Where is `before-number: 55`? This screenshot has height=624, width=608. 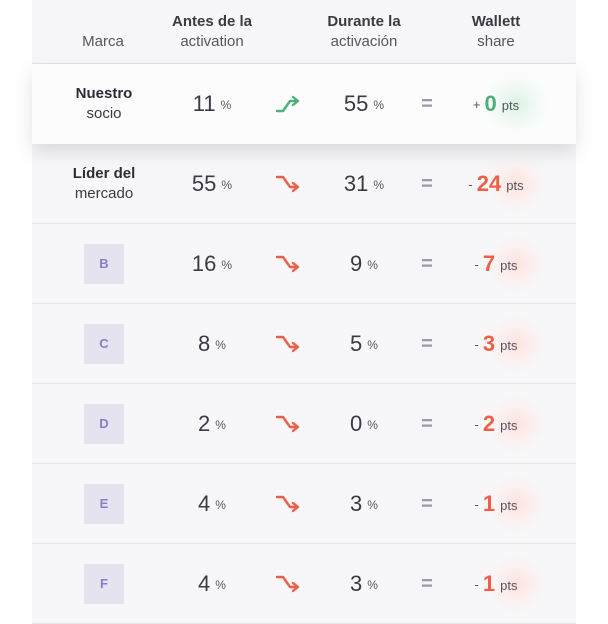 before-number: 55 is located at coordinates (204, 183).